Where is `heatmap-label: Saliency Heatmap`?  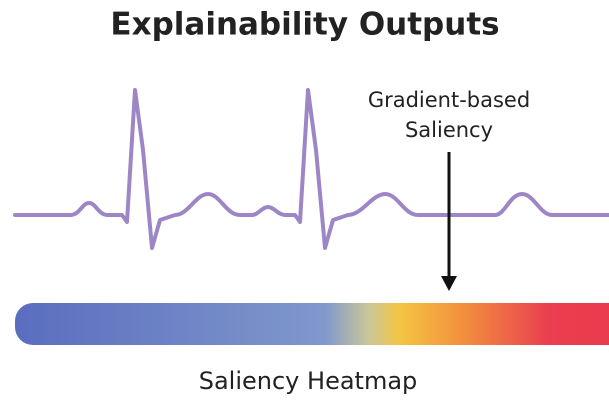 heatmap-label: Saliency Heatmap is located at coordinates (308, 381).